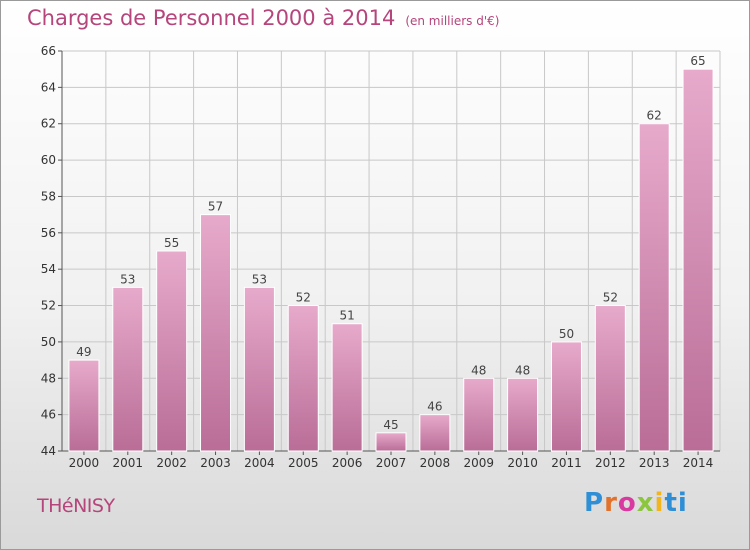 Image resolution: width=750 pixels, height=550 pixels. Describe the element at coordinates (566, 463) in the screenshot. I see `x-tick-label: 2011` at that location.